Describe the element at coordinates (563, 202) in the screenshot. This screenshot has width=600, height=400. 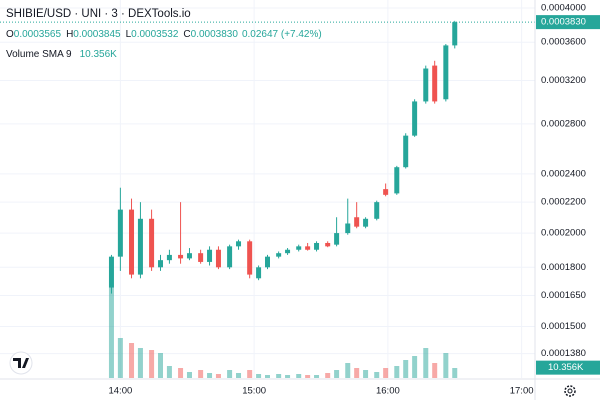
I see `y-tick-label: 0.0002200` at that location.